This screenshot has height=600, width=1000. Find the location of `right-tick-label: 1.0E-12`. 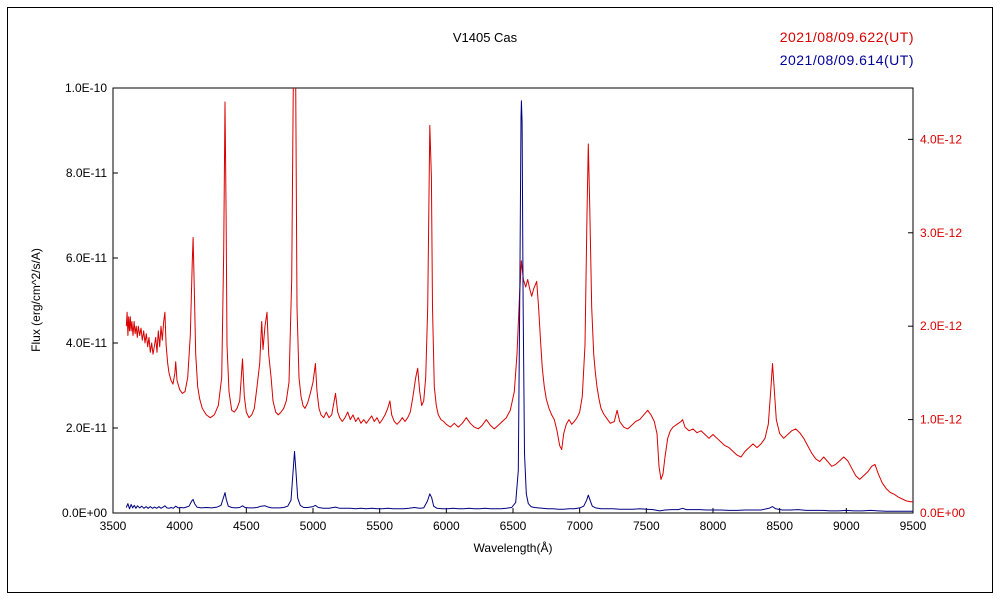

right-tick-label: 1.0E-12 is located at coordinates (941, 420).